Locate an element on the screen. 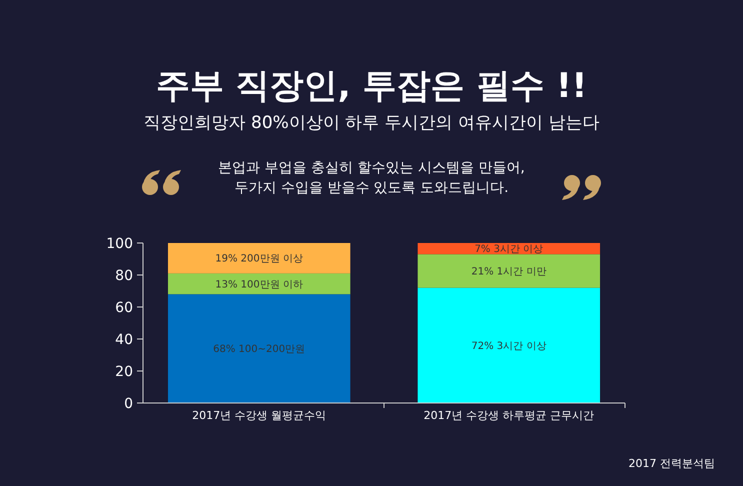  chart-subtitle: 직장인희망자 80%이상이 하루 두시간의 여유시간이 남는다 is located at coordinates (372, 123).